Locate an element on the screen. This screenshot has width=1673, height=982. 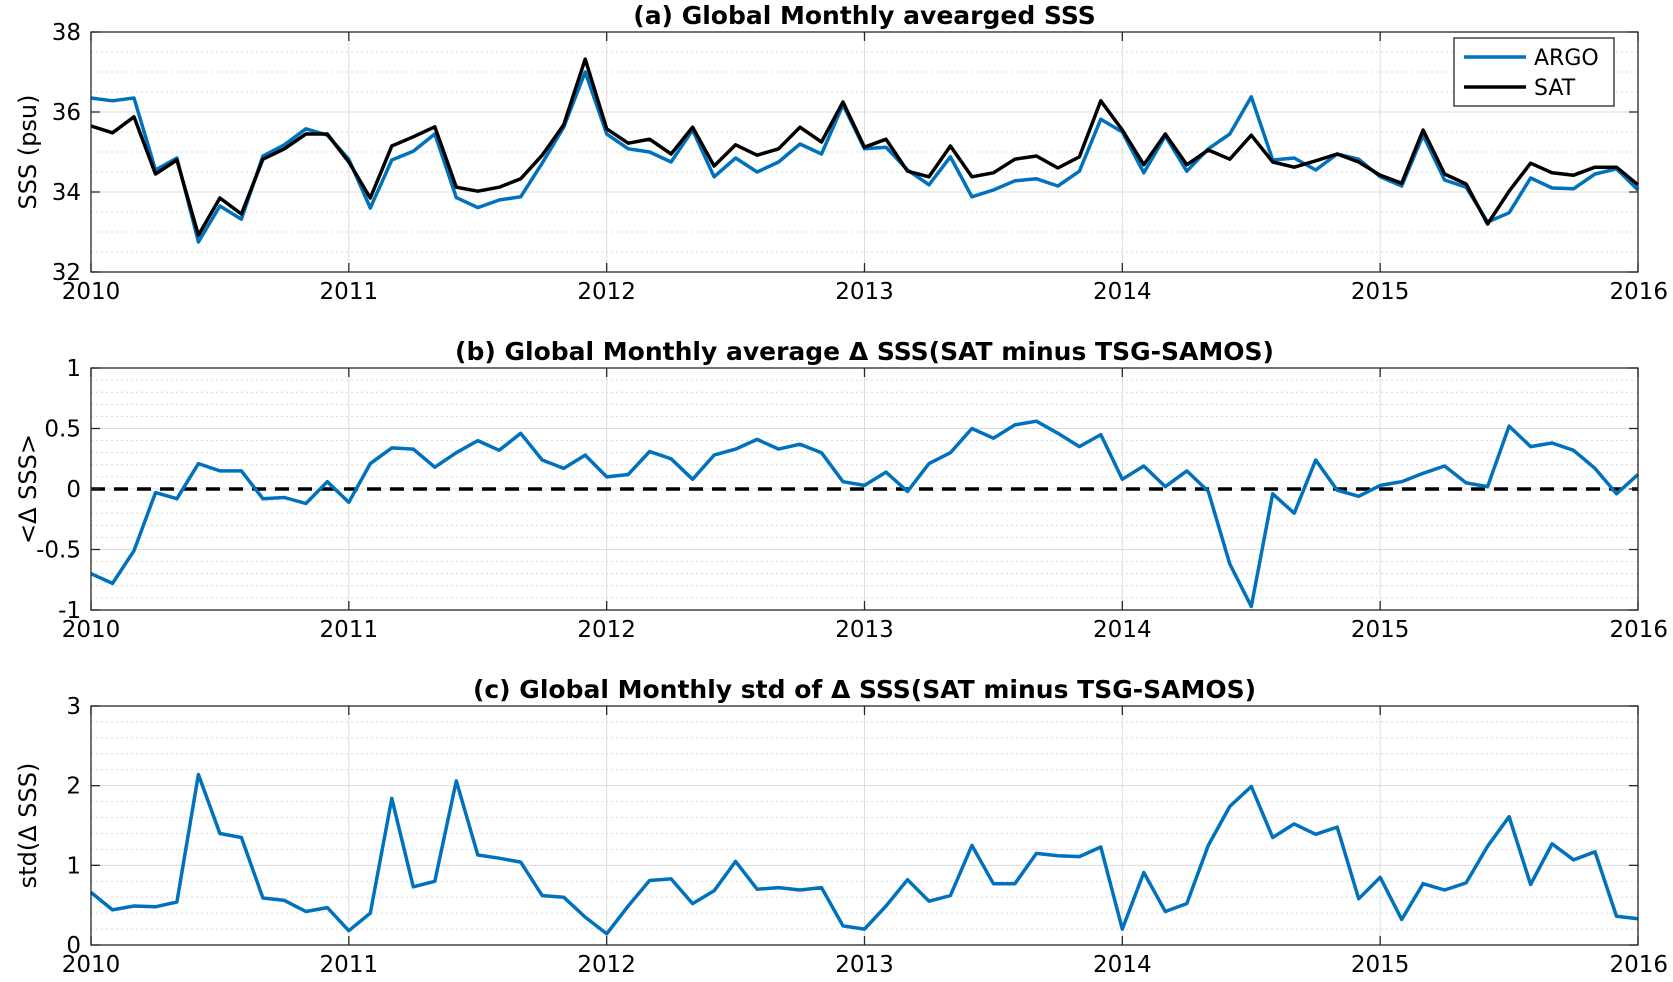
y-tick-label: -0.5 is located at coordinates (58, 551).